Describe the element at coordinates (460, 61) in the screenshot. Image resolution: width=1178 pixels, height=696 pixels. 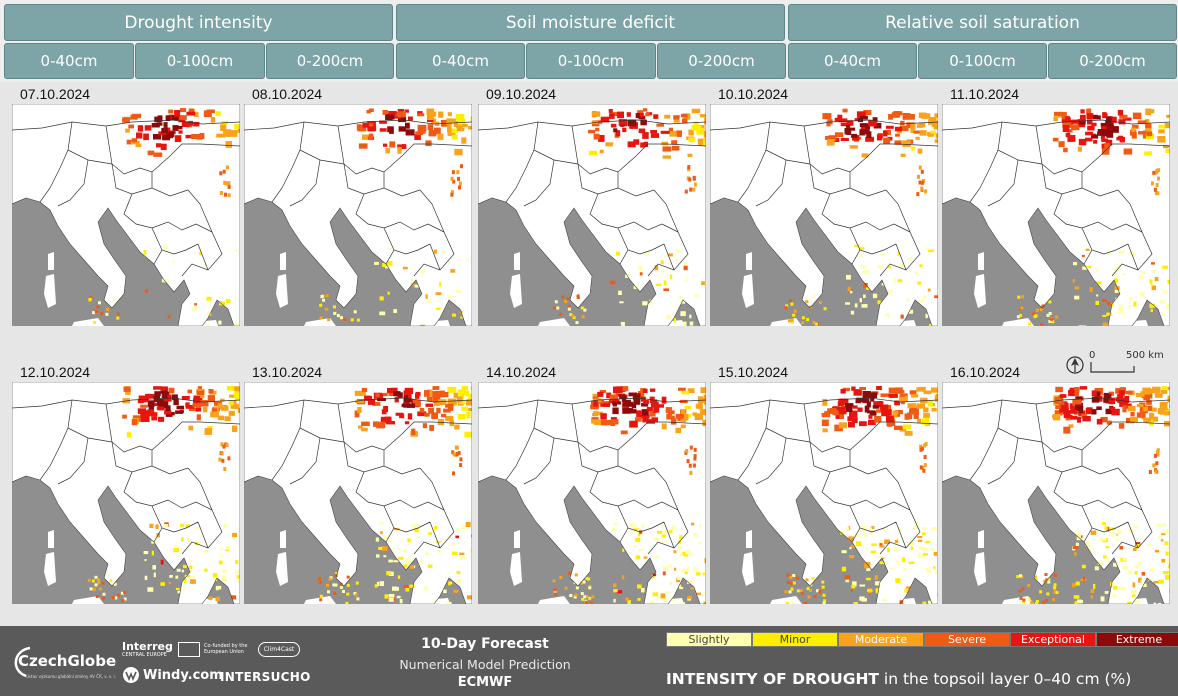
I see `tab-deficit-0-40: 0-40cm` at that location.